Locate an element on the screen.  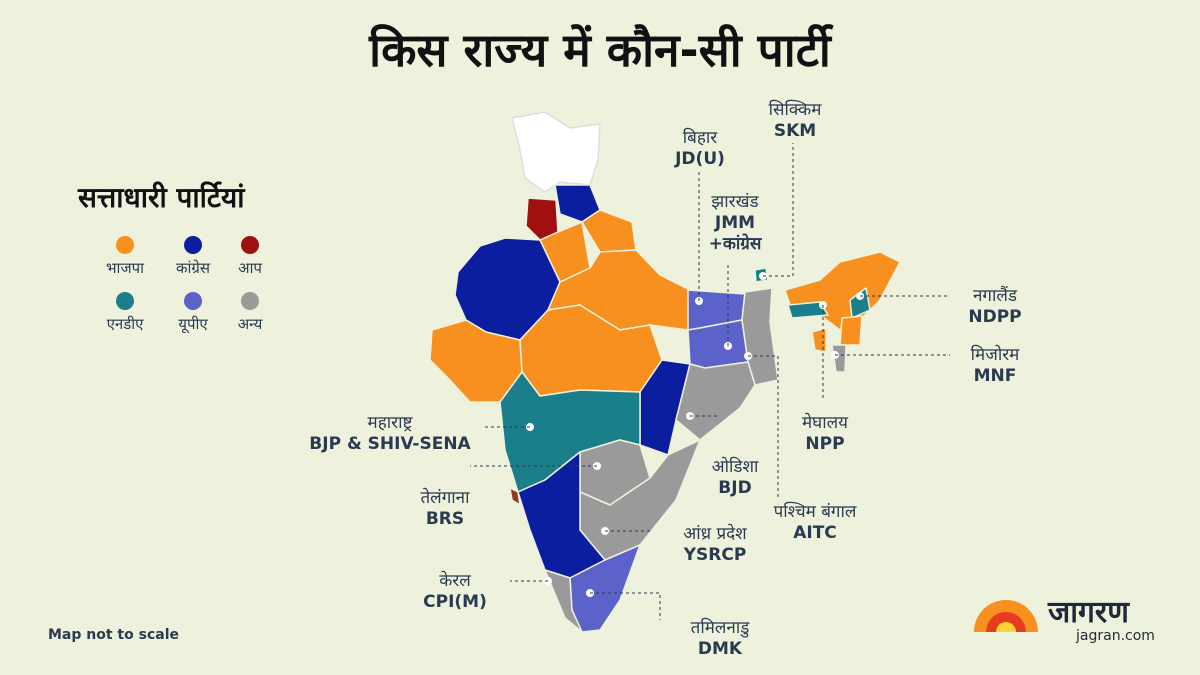
legend-label: एनडीए is located at coordinates (125, 324).